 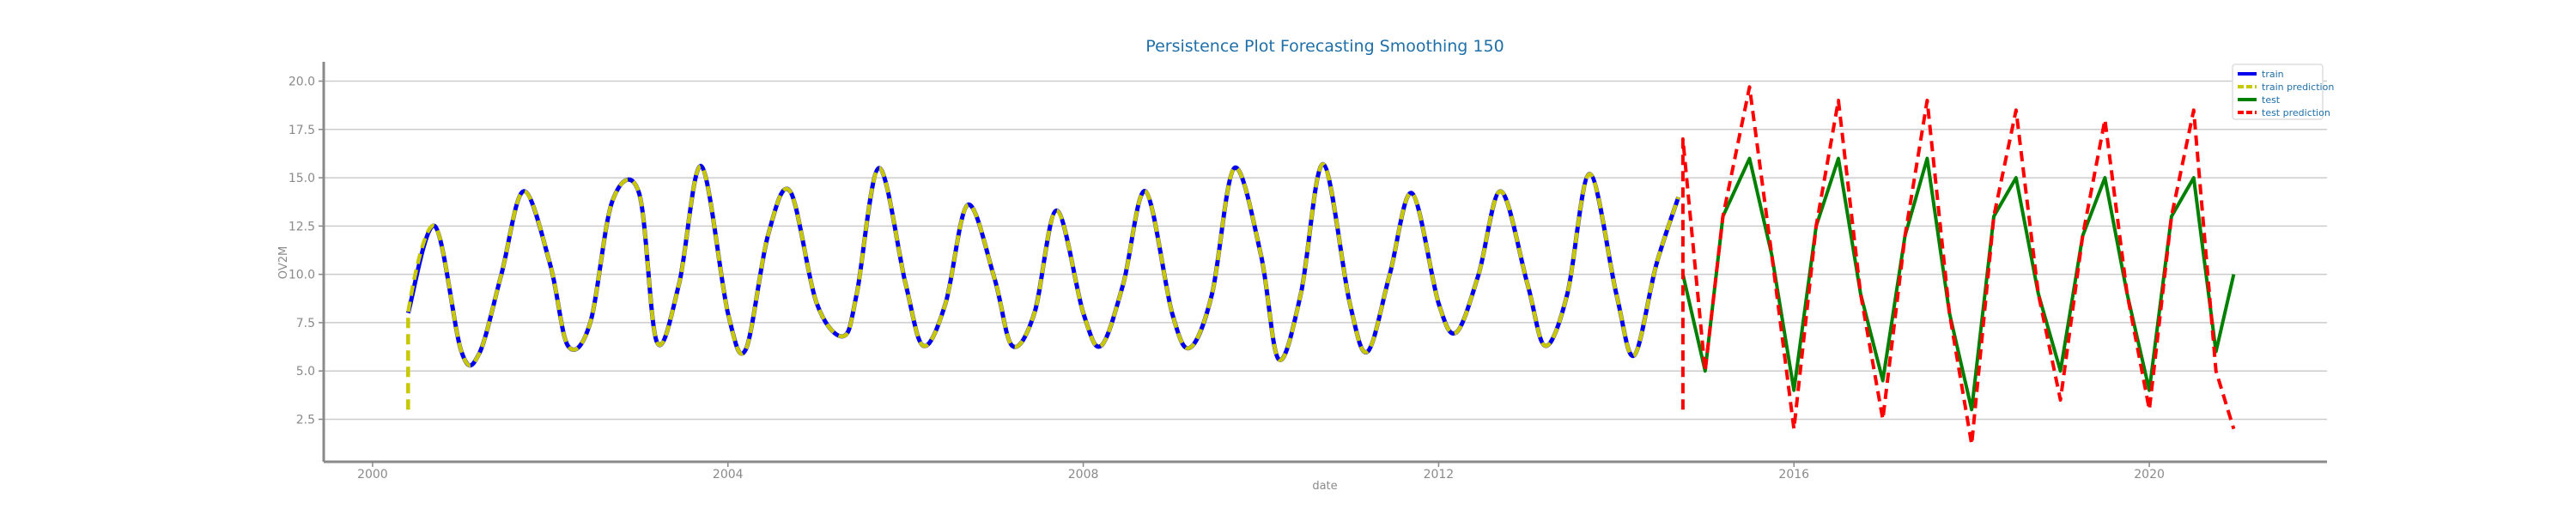 What do you see at coordinates (305, 372) in the screenshot?
I see `y-tick-label: 5.0` at bounding box center [305, 372].